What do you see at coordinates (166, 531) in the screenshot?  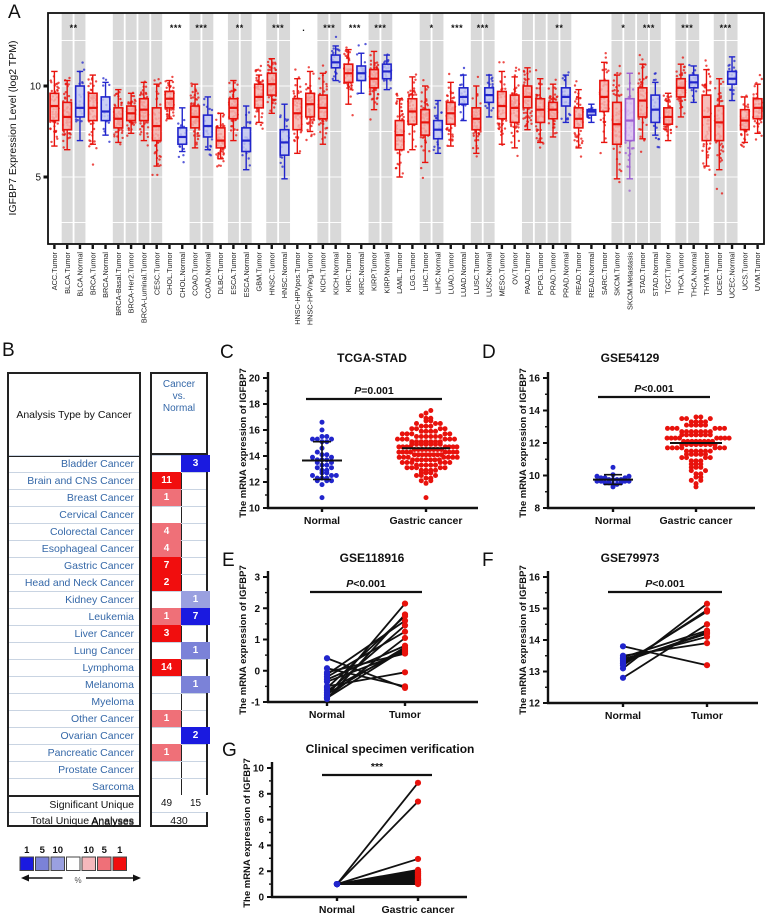 I see `analysis-count-cell: 4` at bounding box center [166, 531].